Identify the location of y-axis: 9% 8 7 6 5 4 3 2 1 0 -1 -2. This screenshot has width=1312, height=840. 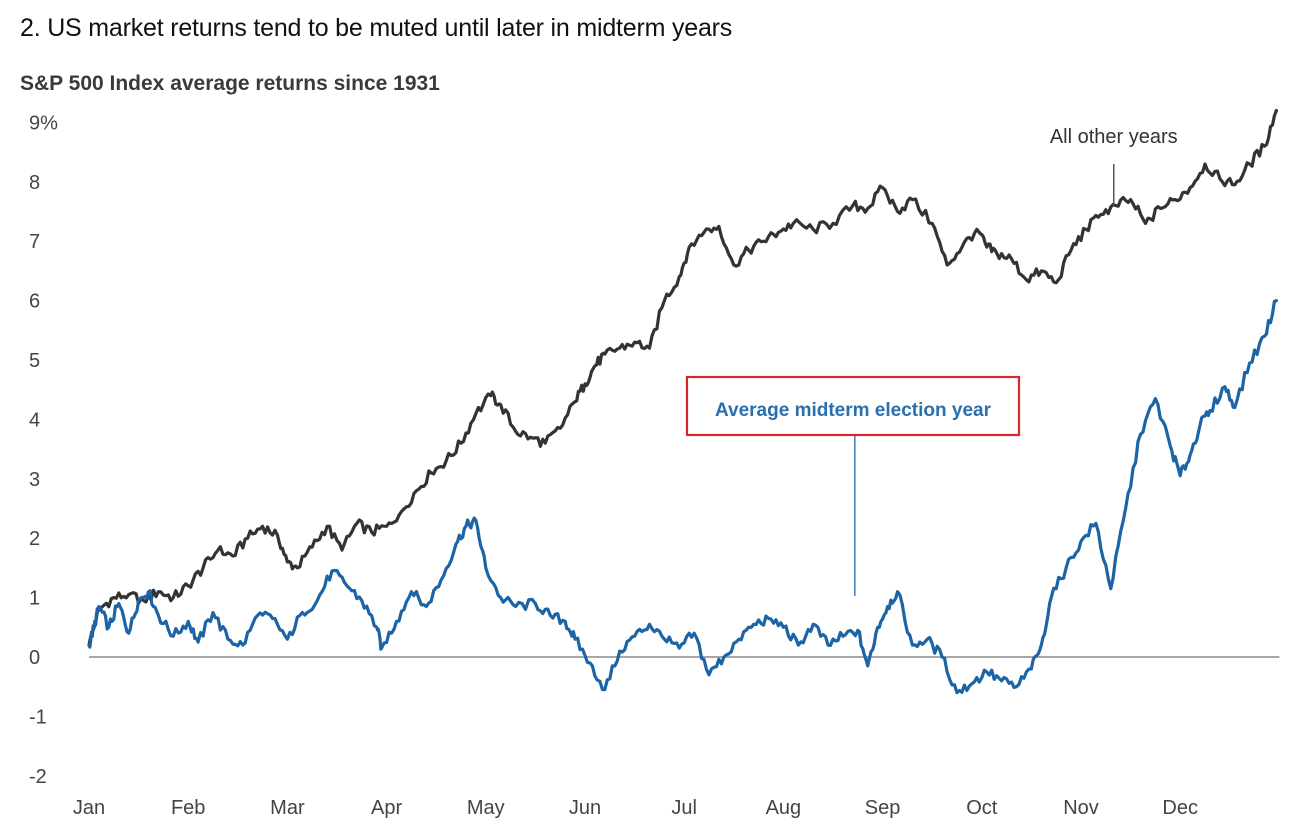
(43, 449).